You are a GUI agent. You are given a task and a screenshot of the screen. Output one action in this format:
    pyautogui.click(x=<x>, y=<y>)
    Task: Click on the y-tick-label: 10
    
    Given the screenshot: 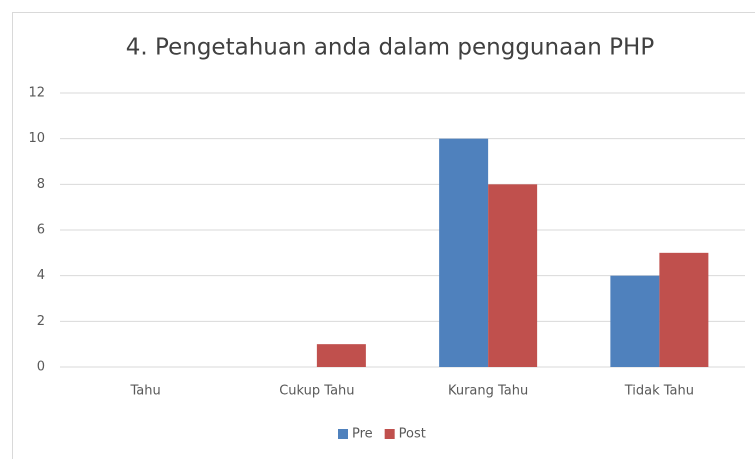 What is the action you would take?
    pyautogui.click(x=36, y=138)
    